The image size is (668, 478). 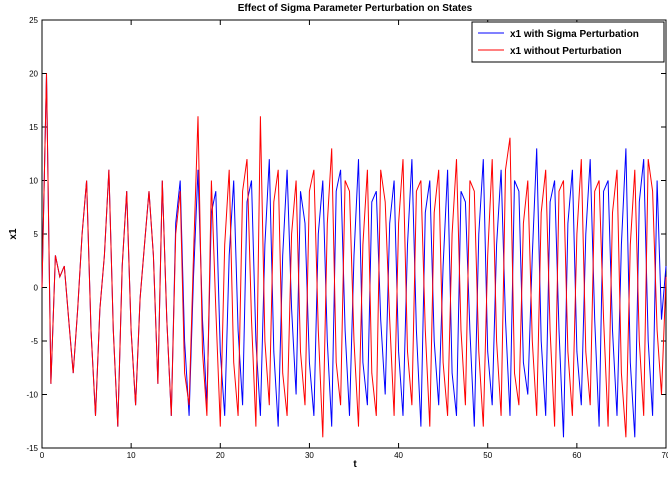 I want to click on x-tick-label: 50, so click(x=487, y=455).